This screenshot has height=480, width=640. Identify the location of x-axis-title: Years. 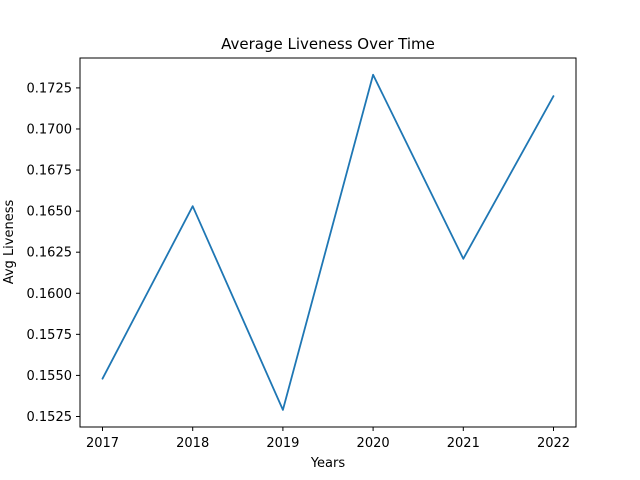
(328, 463).